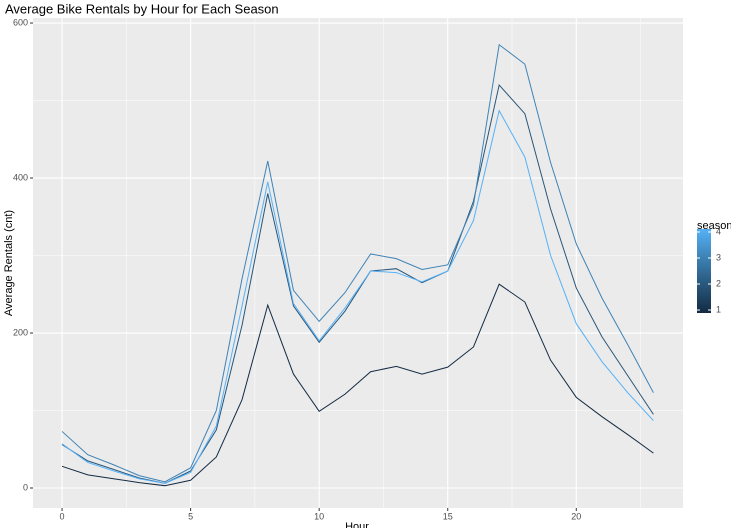 The image size is (731, 528). I want to click on legend-label: 1, so click(718, 309).